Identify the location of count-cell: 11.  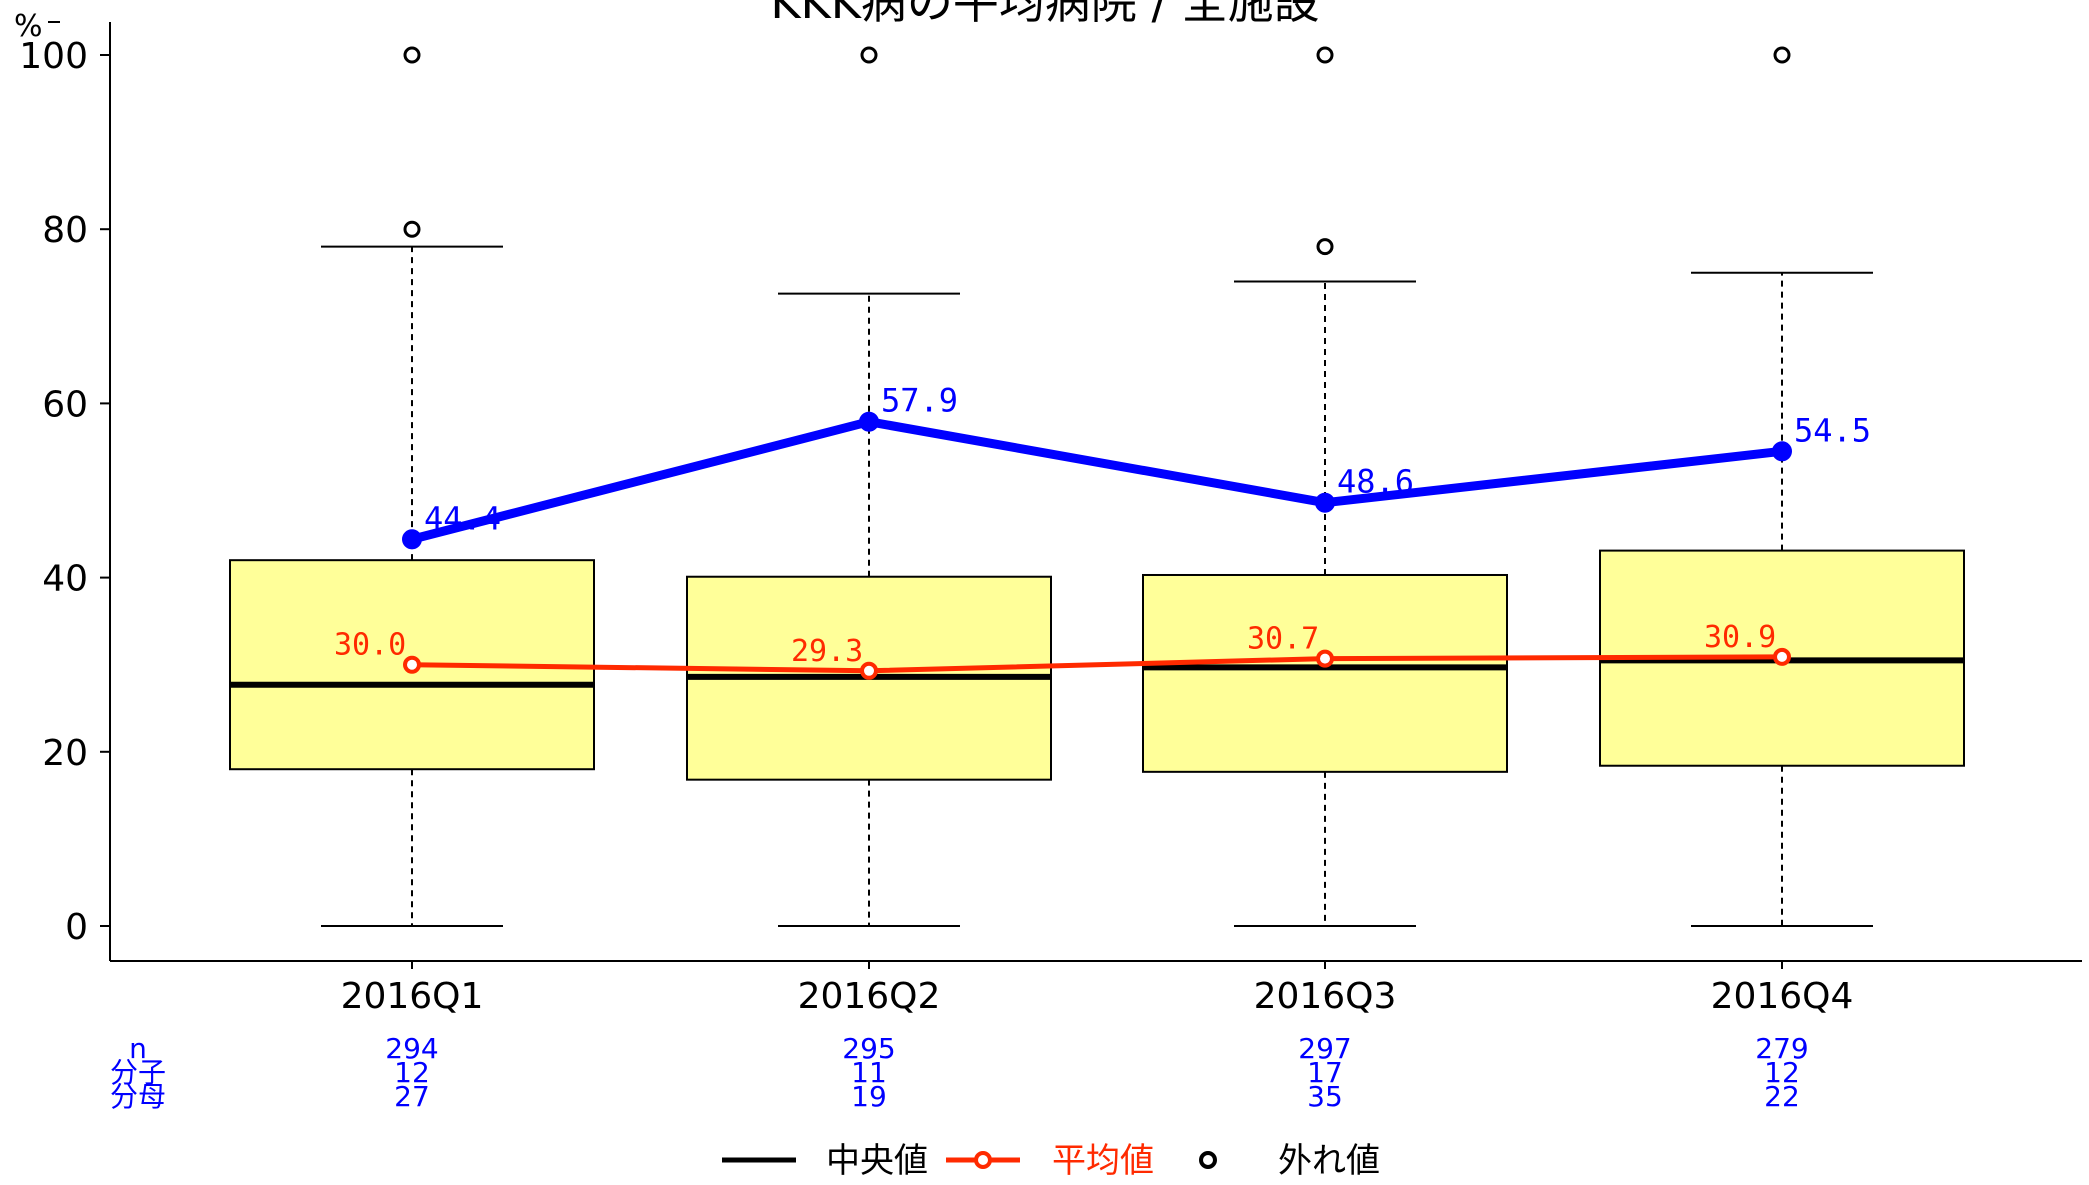
(869, 1072).